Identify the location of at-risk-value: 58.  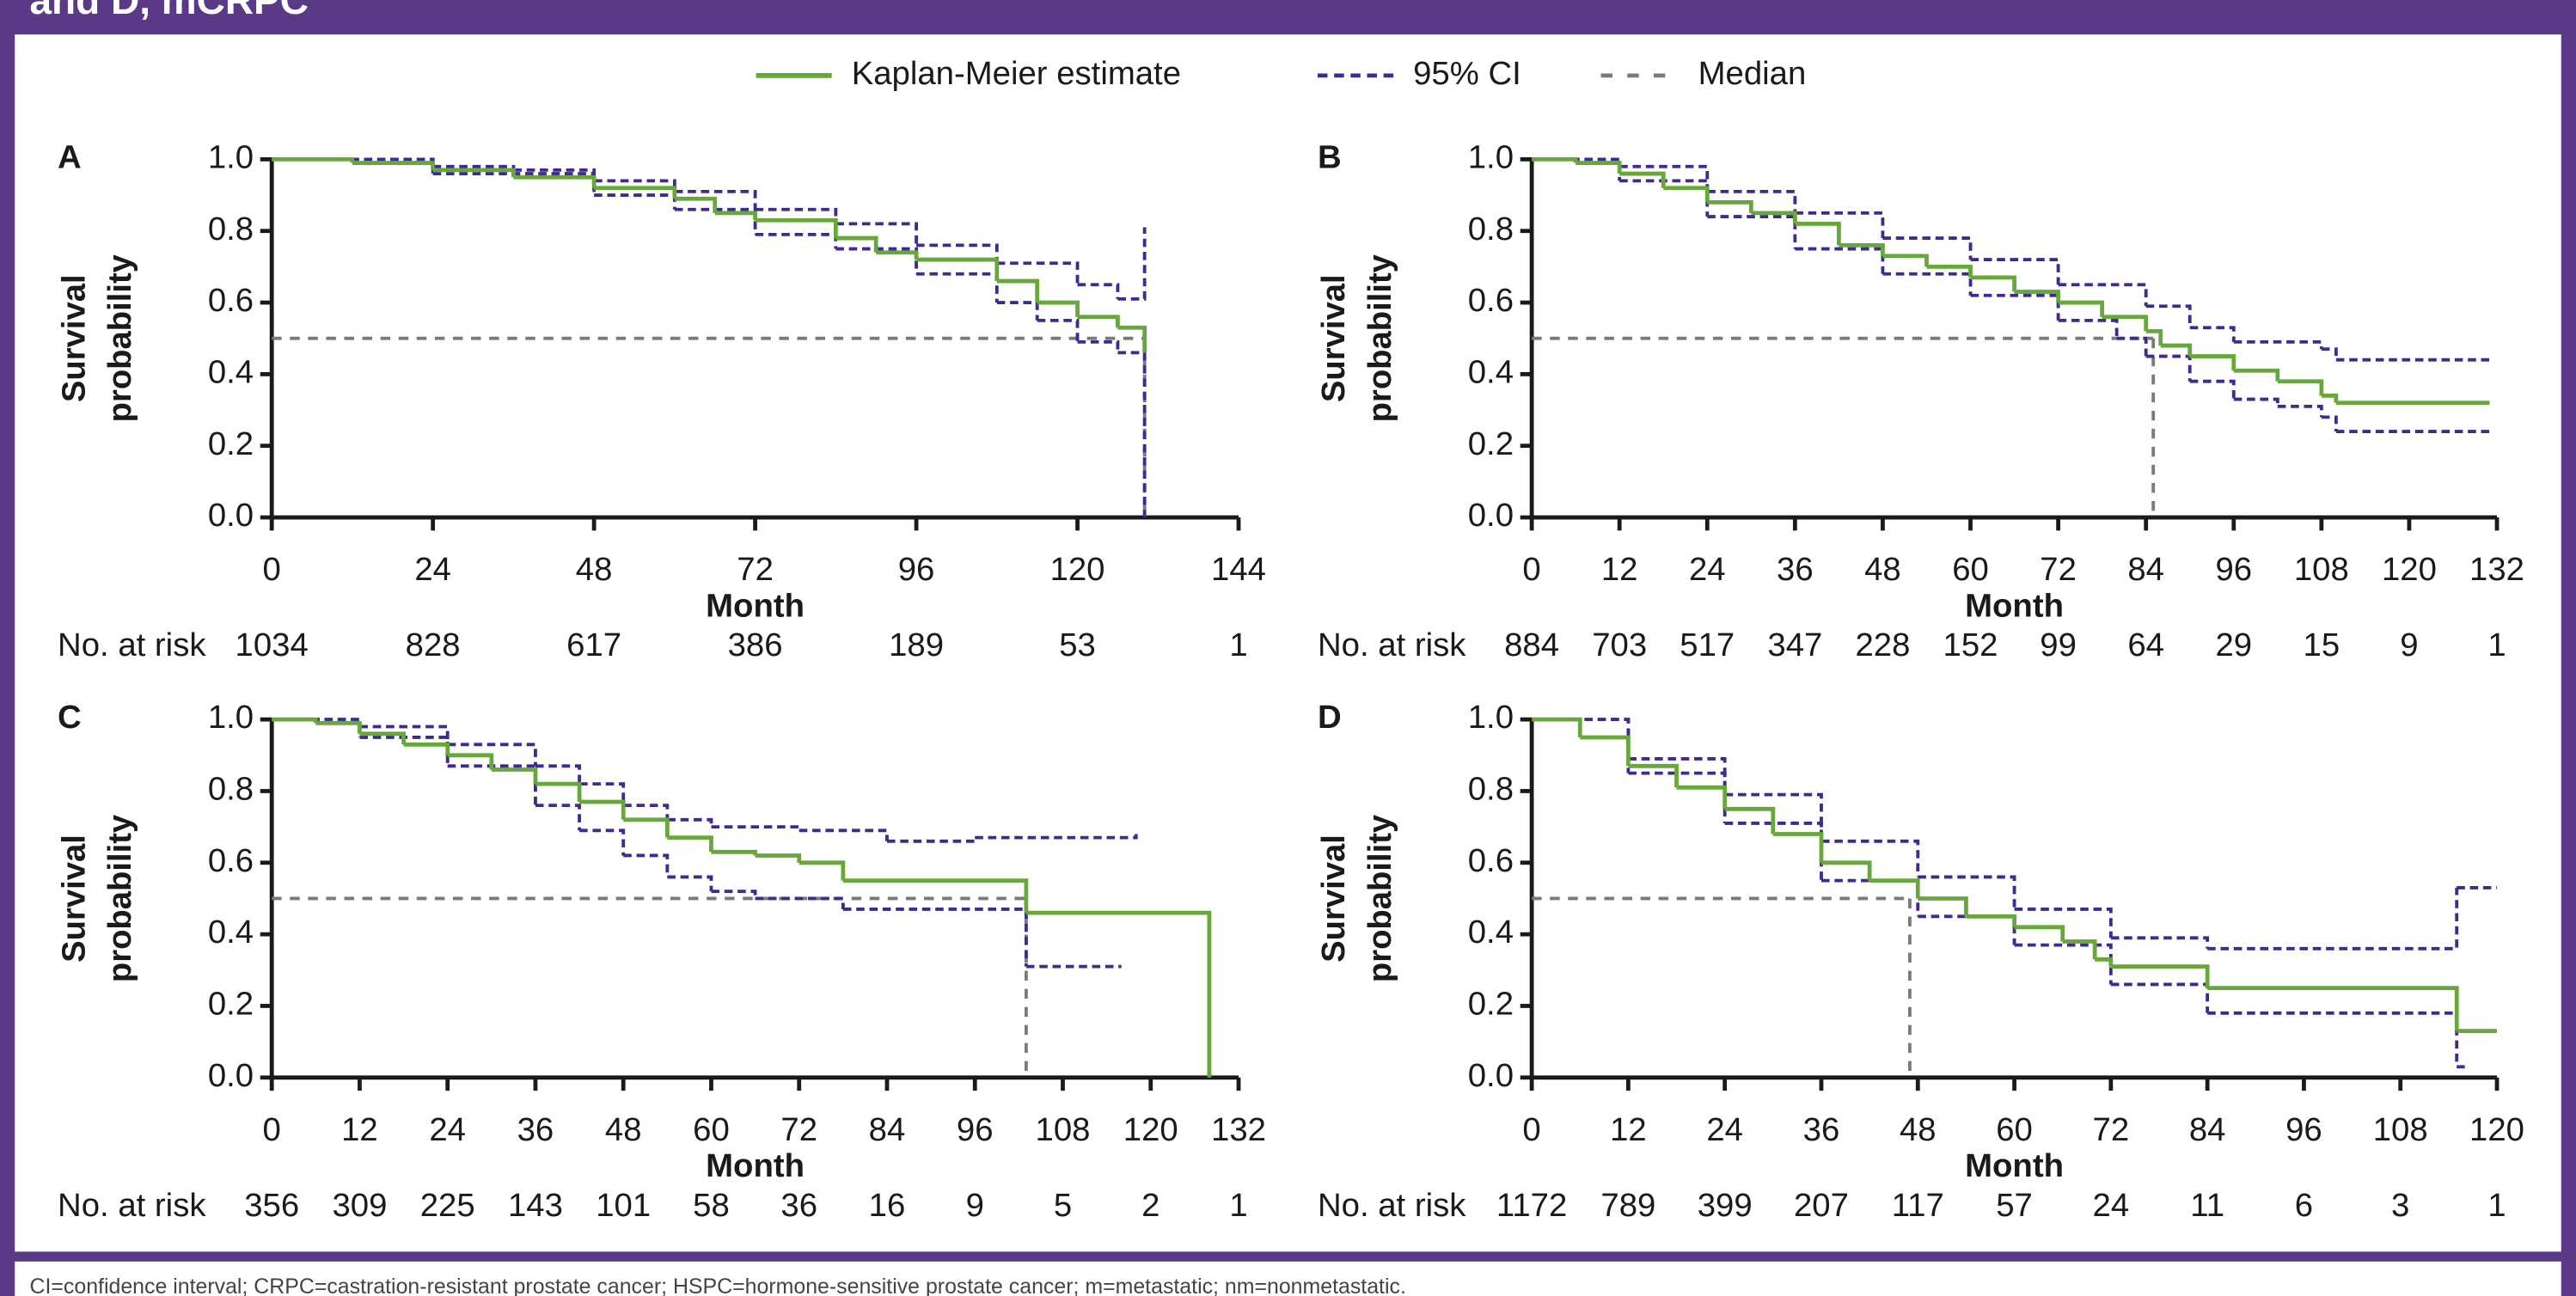
(711, 1205).